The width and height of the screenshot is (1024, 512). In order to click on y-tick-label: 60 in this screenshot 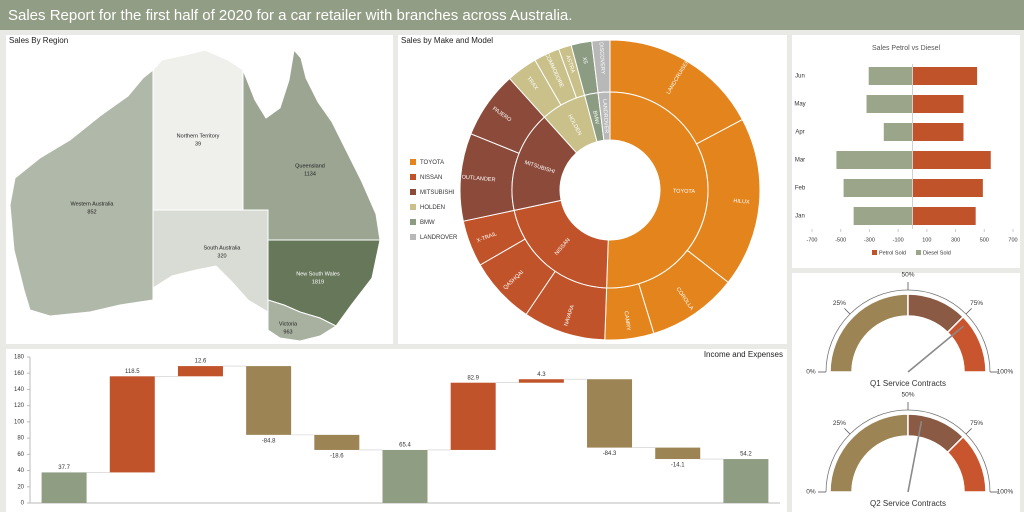, I will do `click(20, 455)`.